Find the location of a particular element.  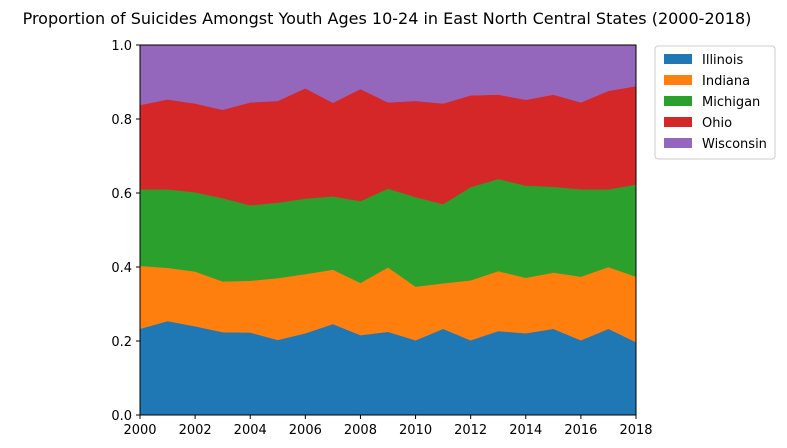

legend-box is located at coordinates (715, 102).